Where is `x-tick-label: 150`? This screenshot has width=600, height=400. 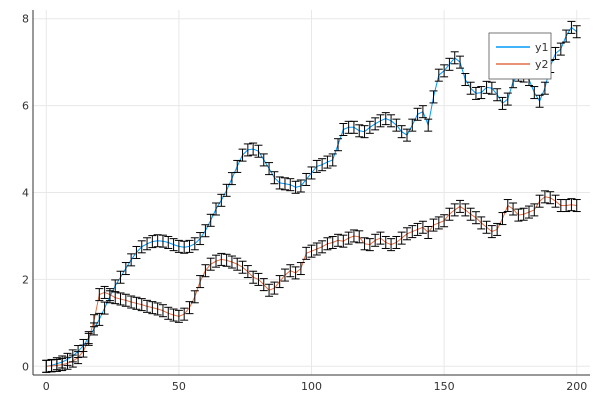 x-tick-label: 150 is located at coordinates (444, 386).